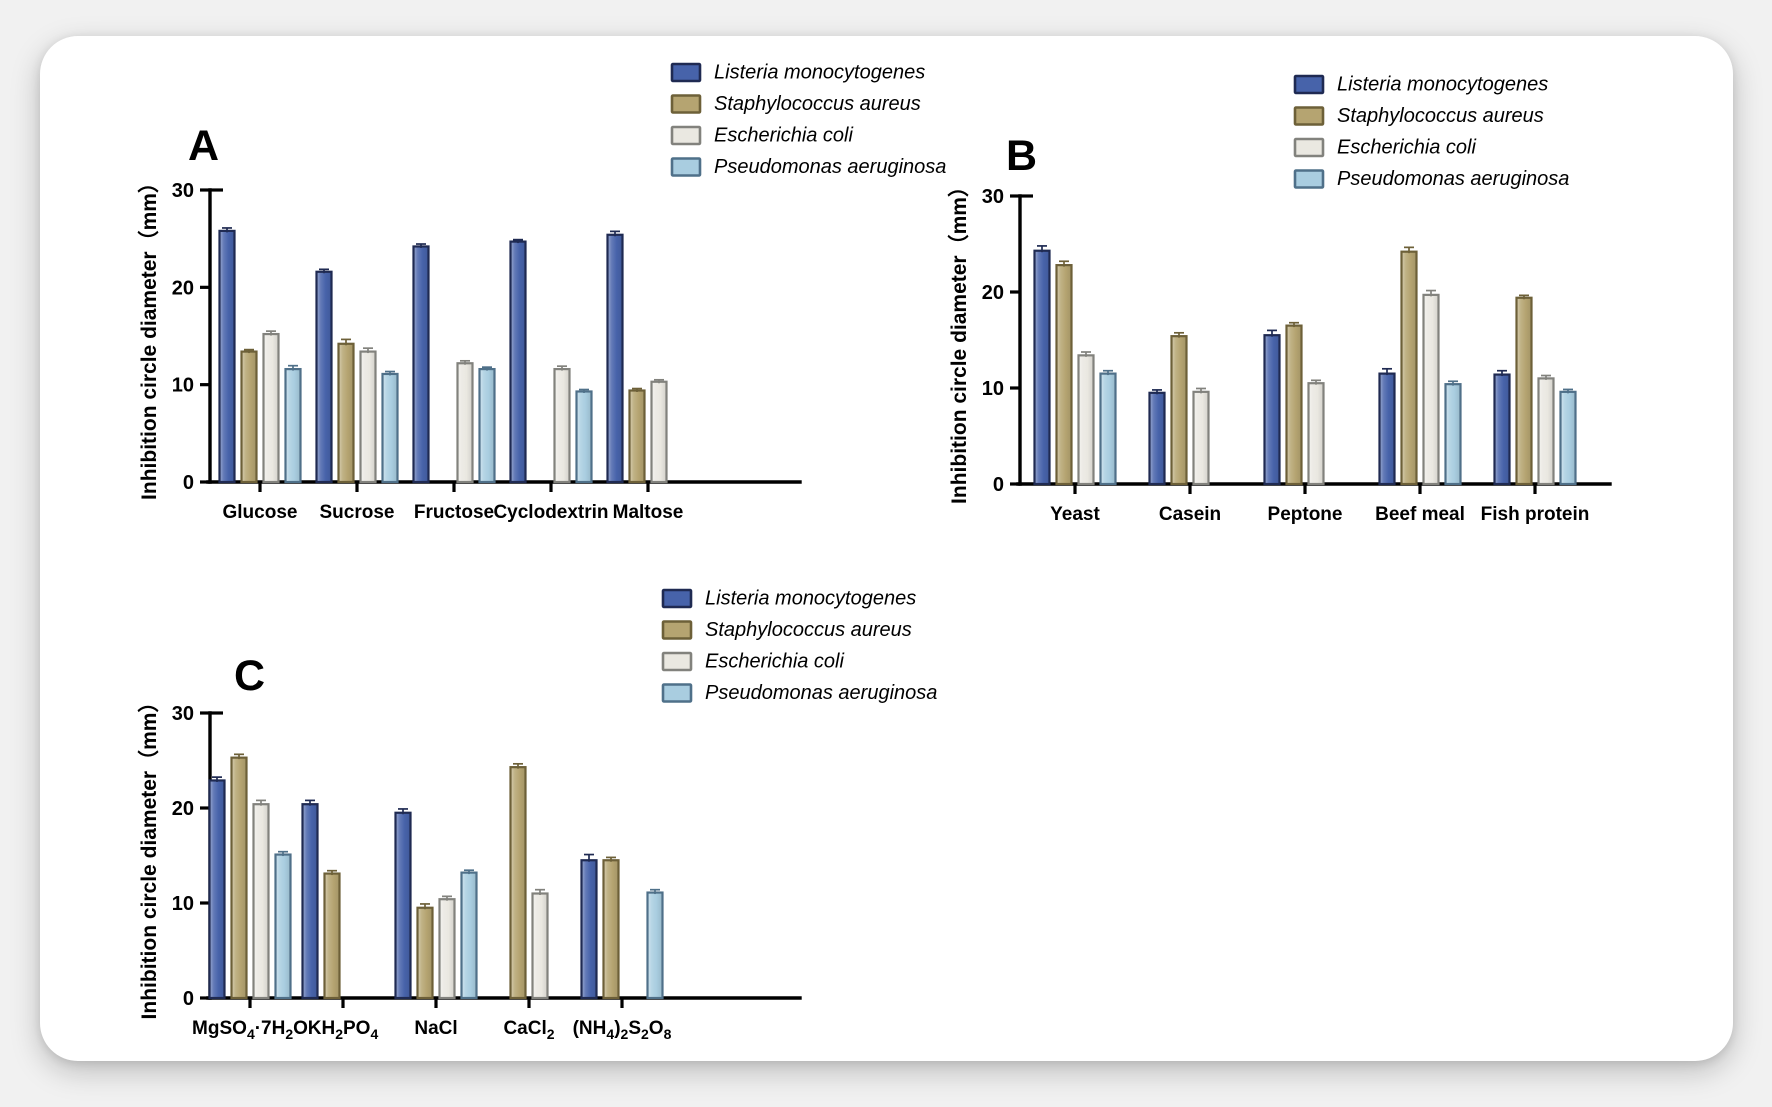 Image resolution: width=1772 pixels, height=1107 pixels. I want to click on x-category-label: (NH4)2S2O8, so click(622, 1030).